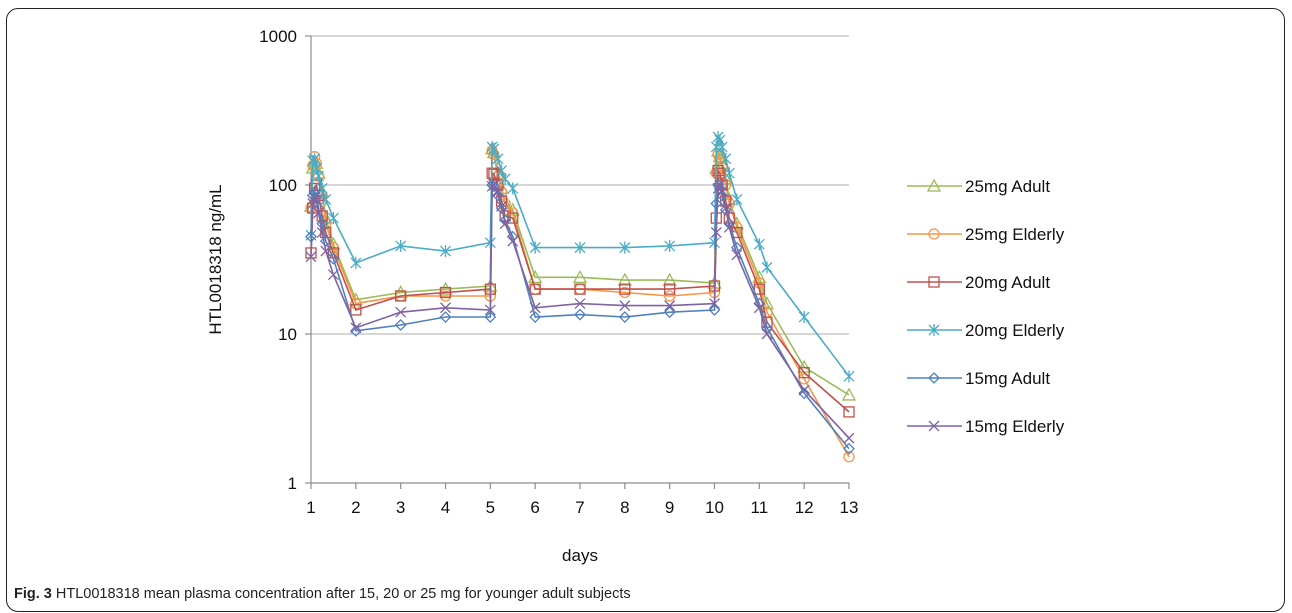 The height and width of the screenshot is (613, 1292). What do you see at coordinates (1007, 186) in the screenshot?
I see `legend-label: 25mg Adult` at bounding box center [1007, 186].